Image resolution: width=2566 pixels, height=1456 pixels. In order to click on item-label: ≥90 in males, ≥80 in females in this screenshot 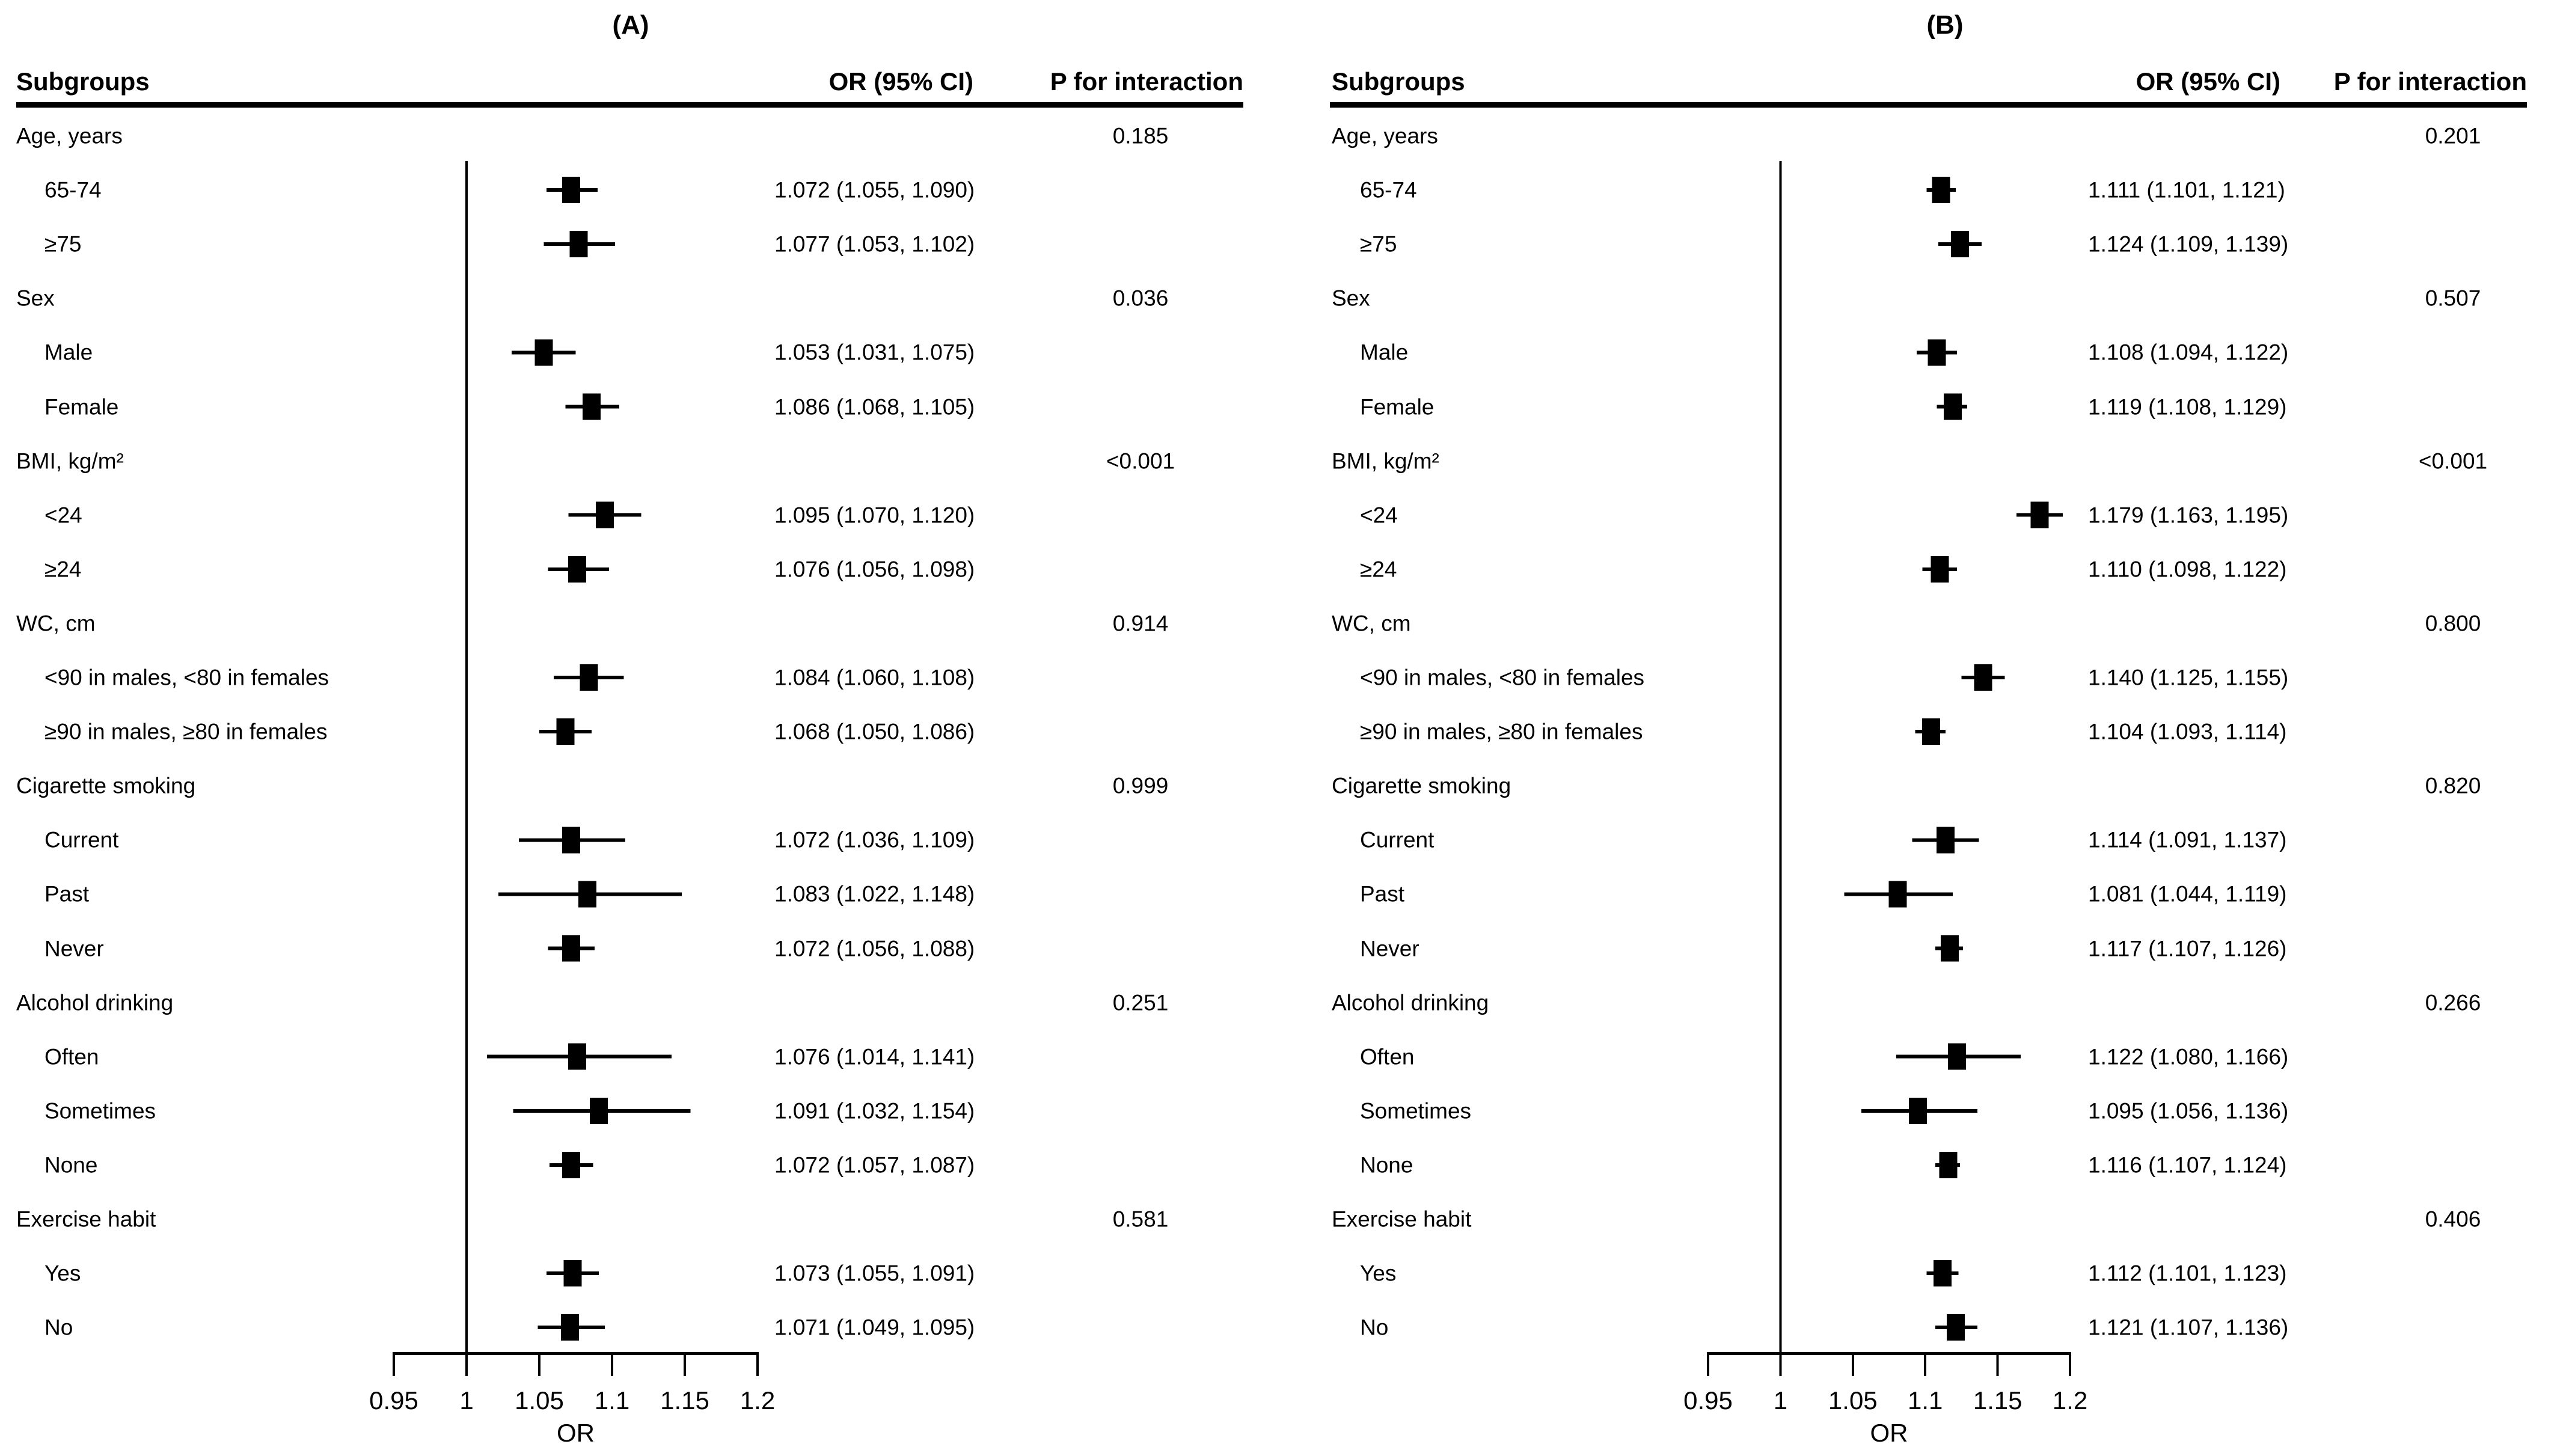, I will do `click(1502, 732)`.